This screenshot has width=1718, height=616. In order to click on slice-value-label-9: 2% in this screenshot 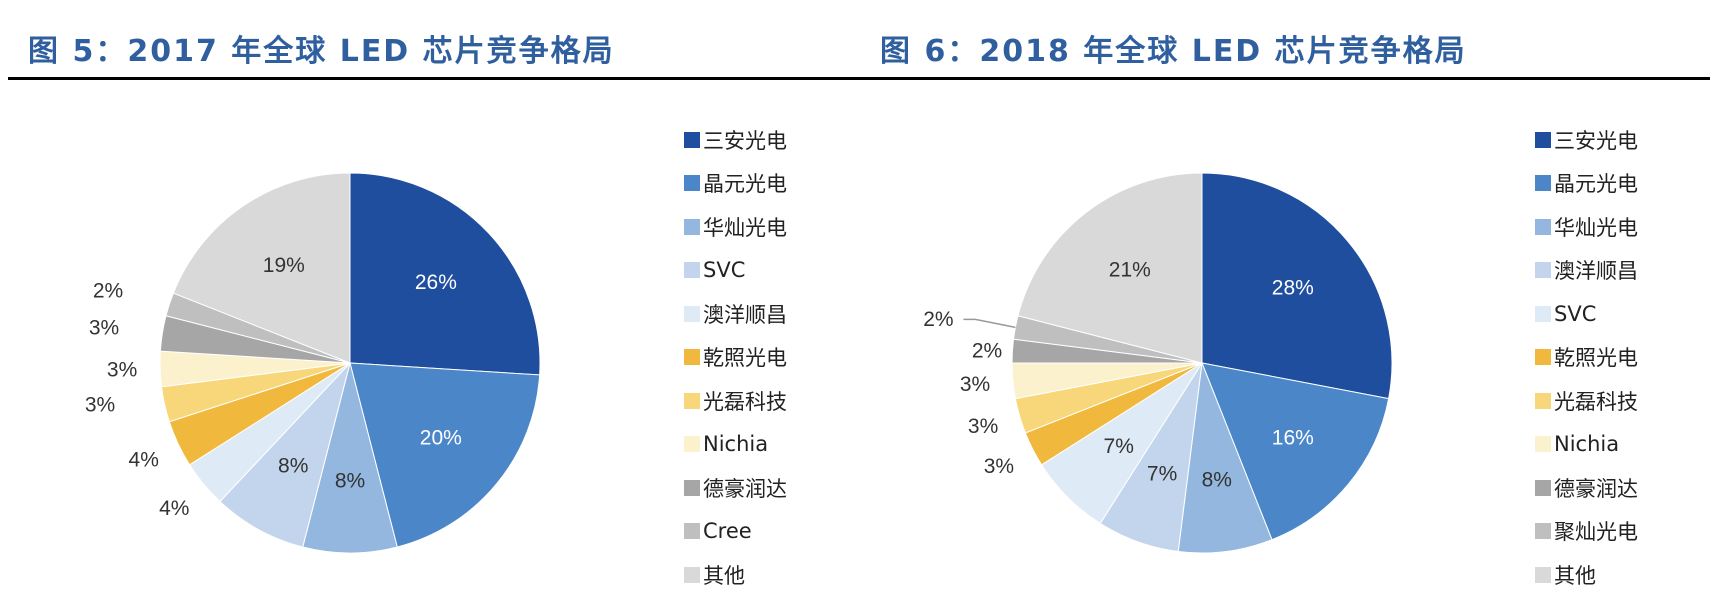, I will do `click(987, 351)`.